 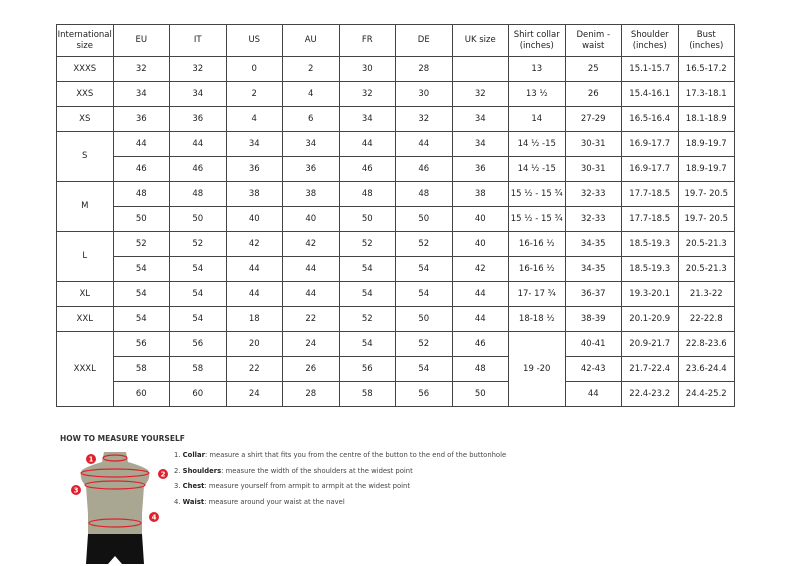 I want to click on table-cell: 20.9-21.7, so click(x=650, y=344).